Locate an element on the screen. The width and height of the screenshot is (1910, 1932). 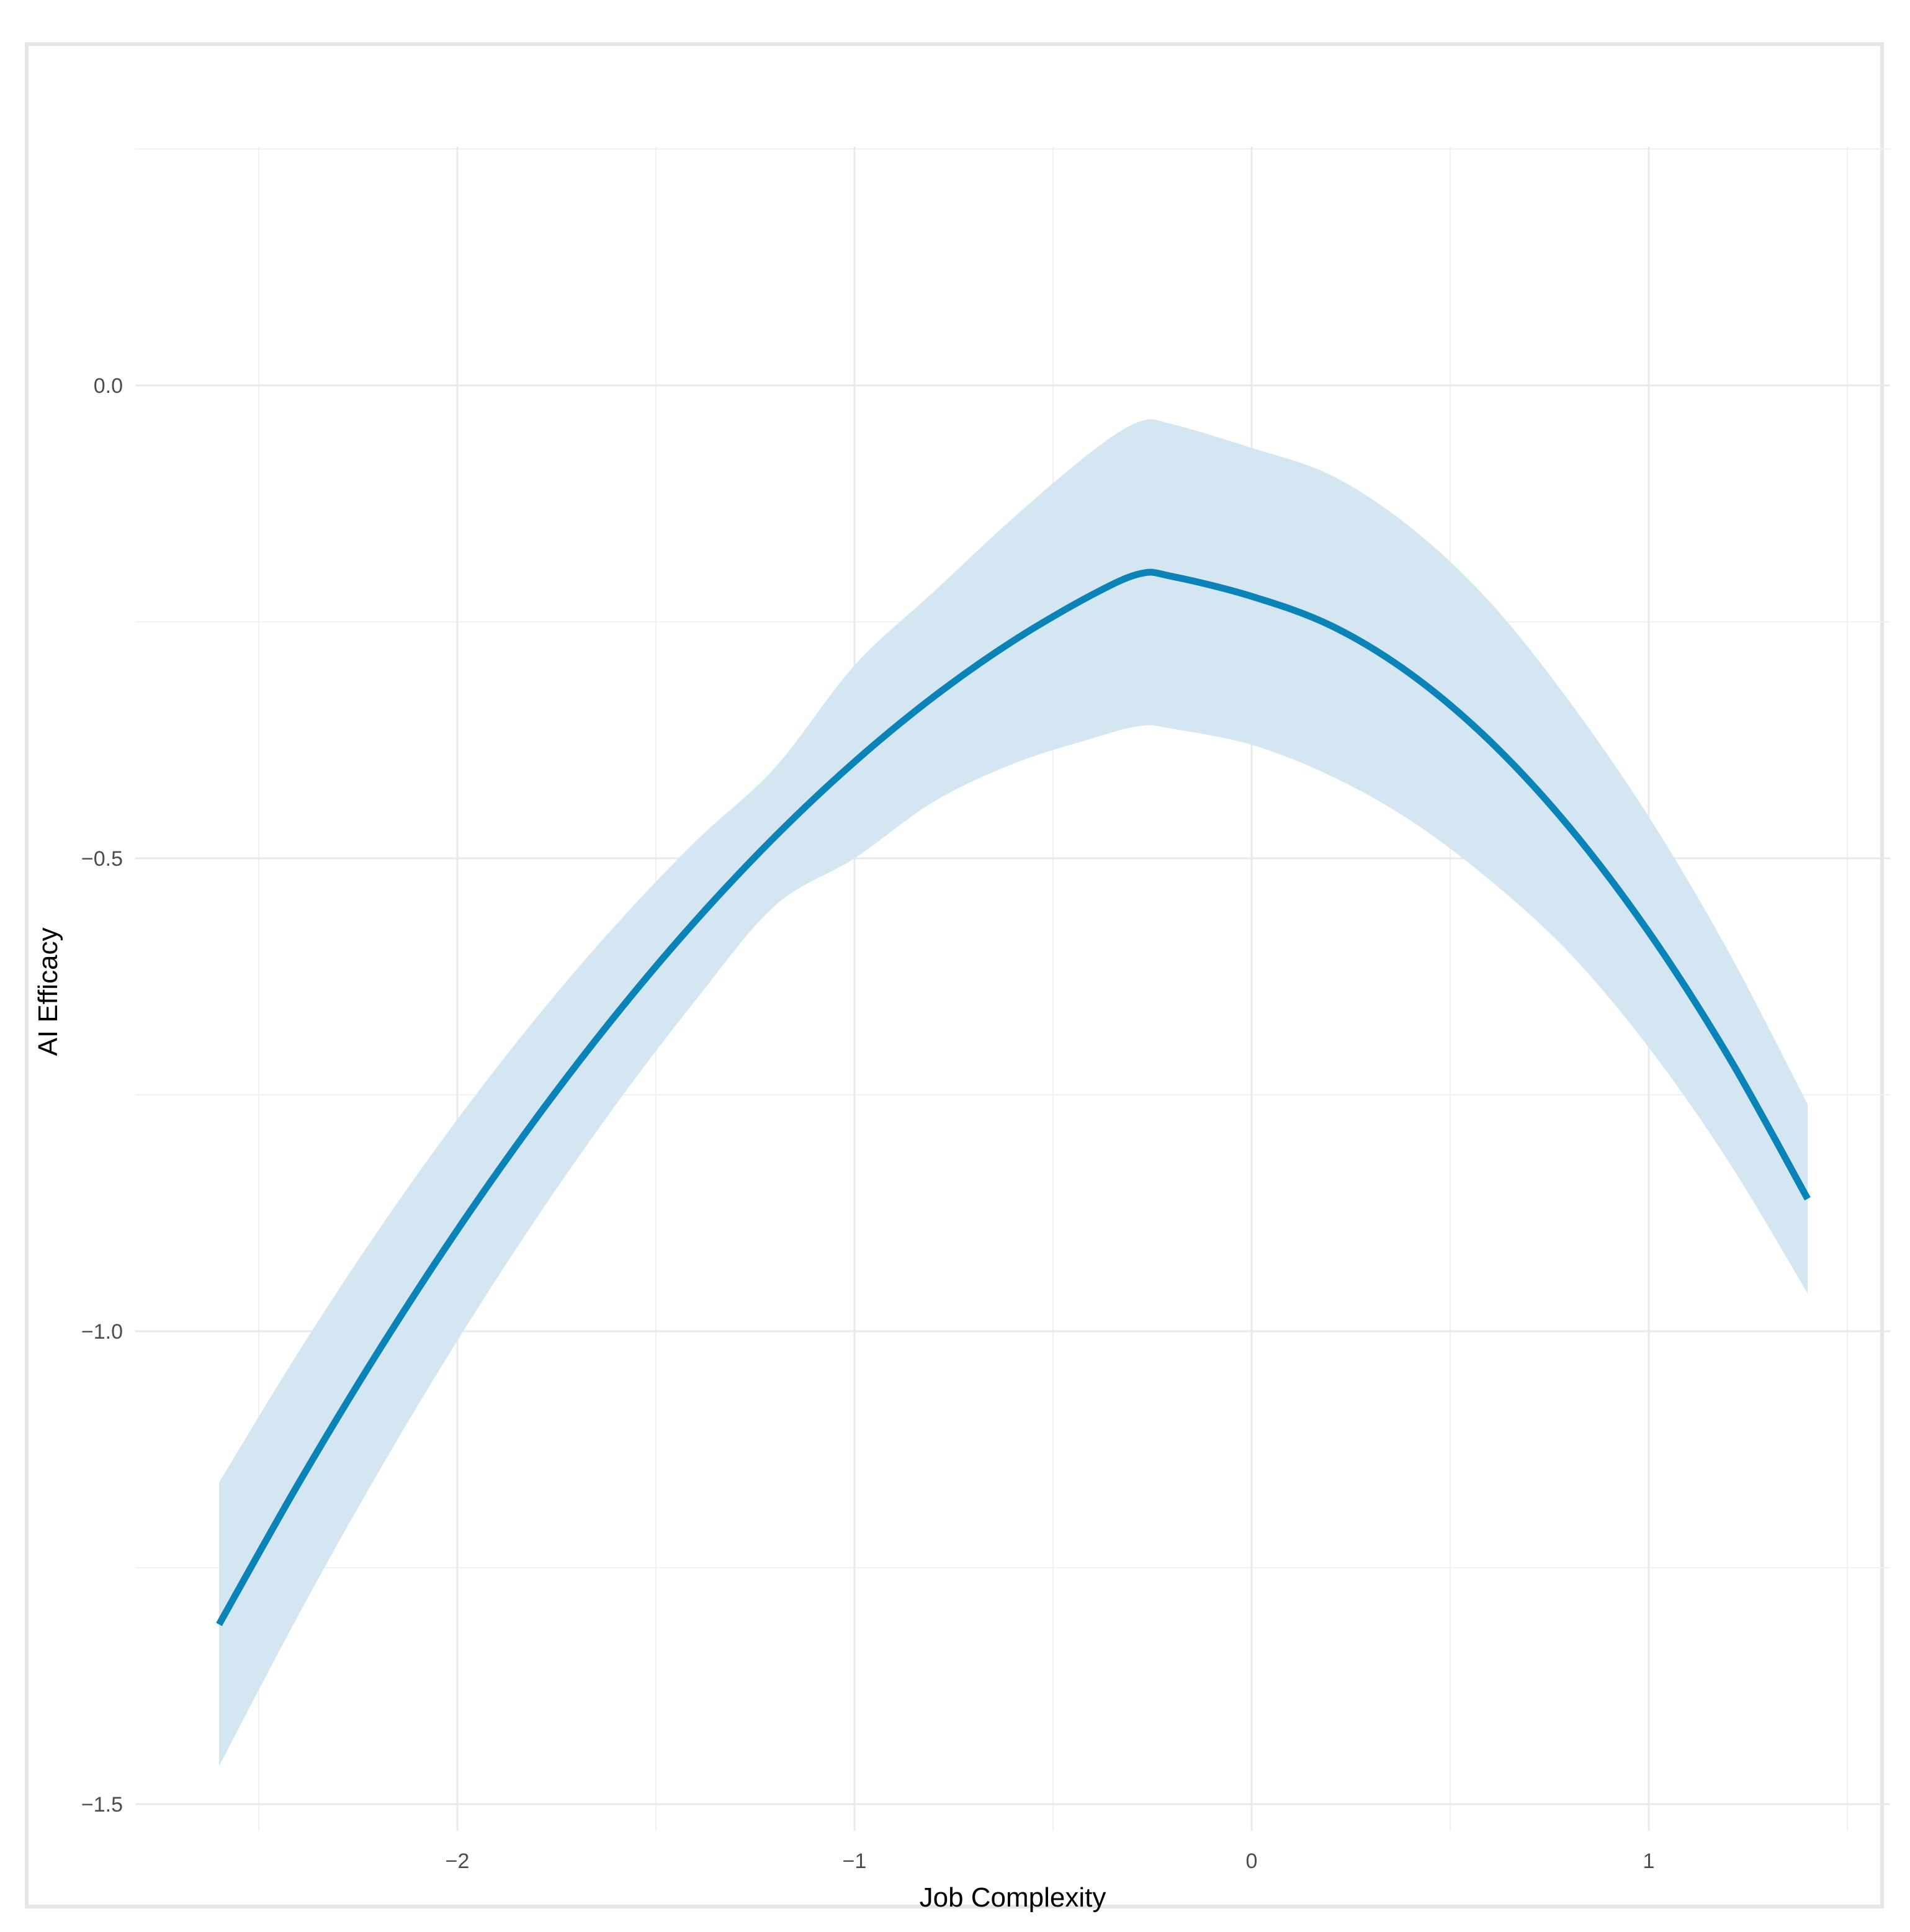
x-axis-title: Job Complexity is located at coordinates (1013, 1897).